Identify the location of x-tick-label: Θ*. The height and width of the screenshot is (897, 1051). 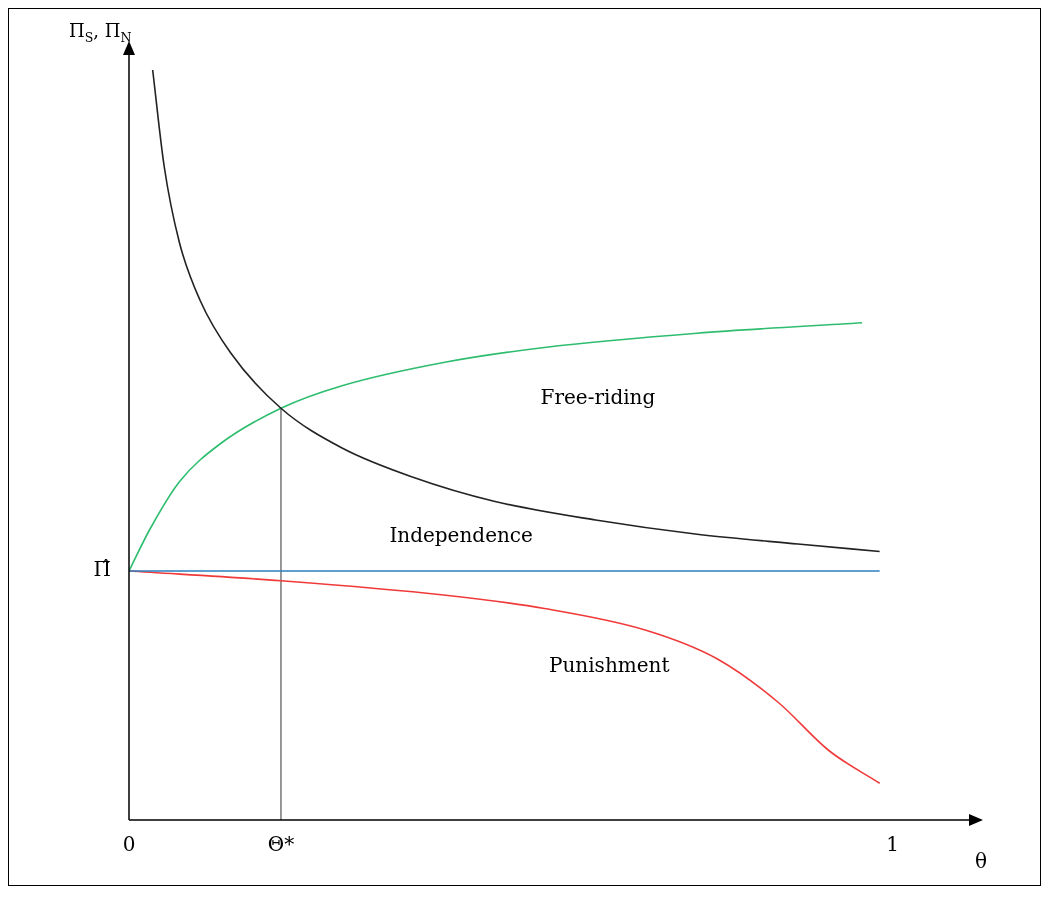
(281, 844).